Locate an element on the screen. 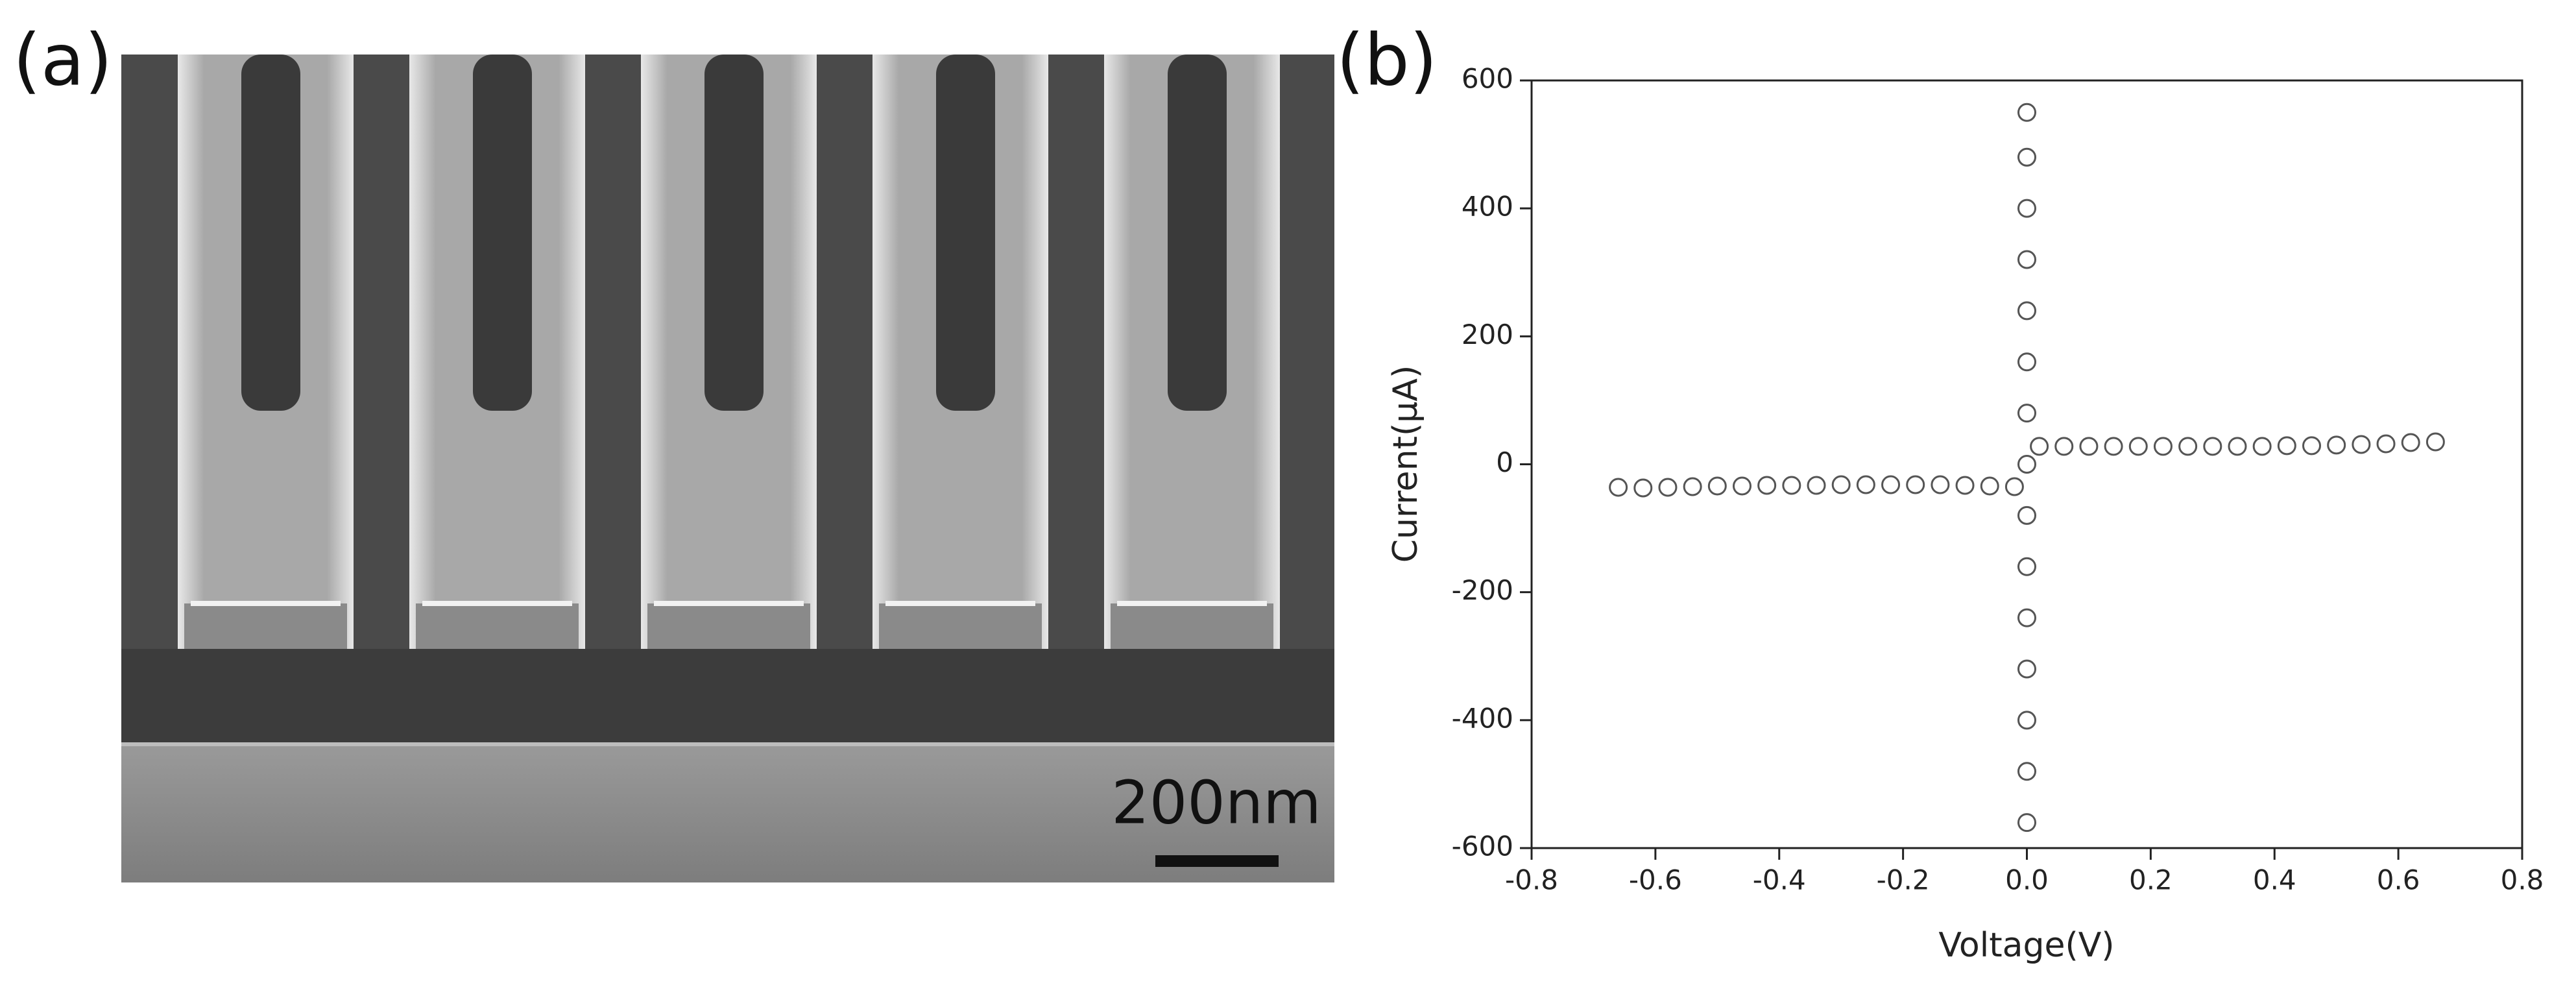  y-tick-label: -200 is located at coordinates (1482, 590).